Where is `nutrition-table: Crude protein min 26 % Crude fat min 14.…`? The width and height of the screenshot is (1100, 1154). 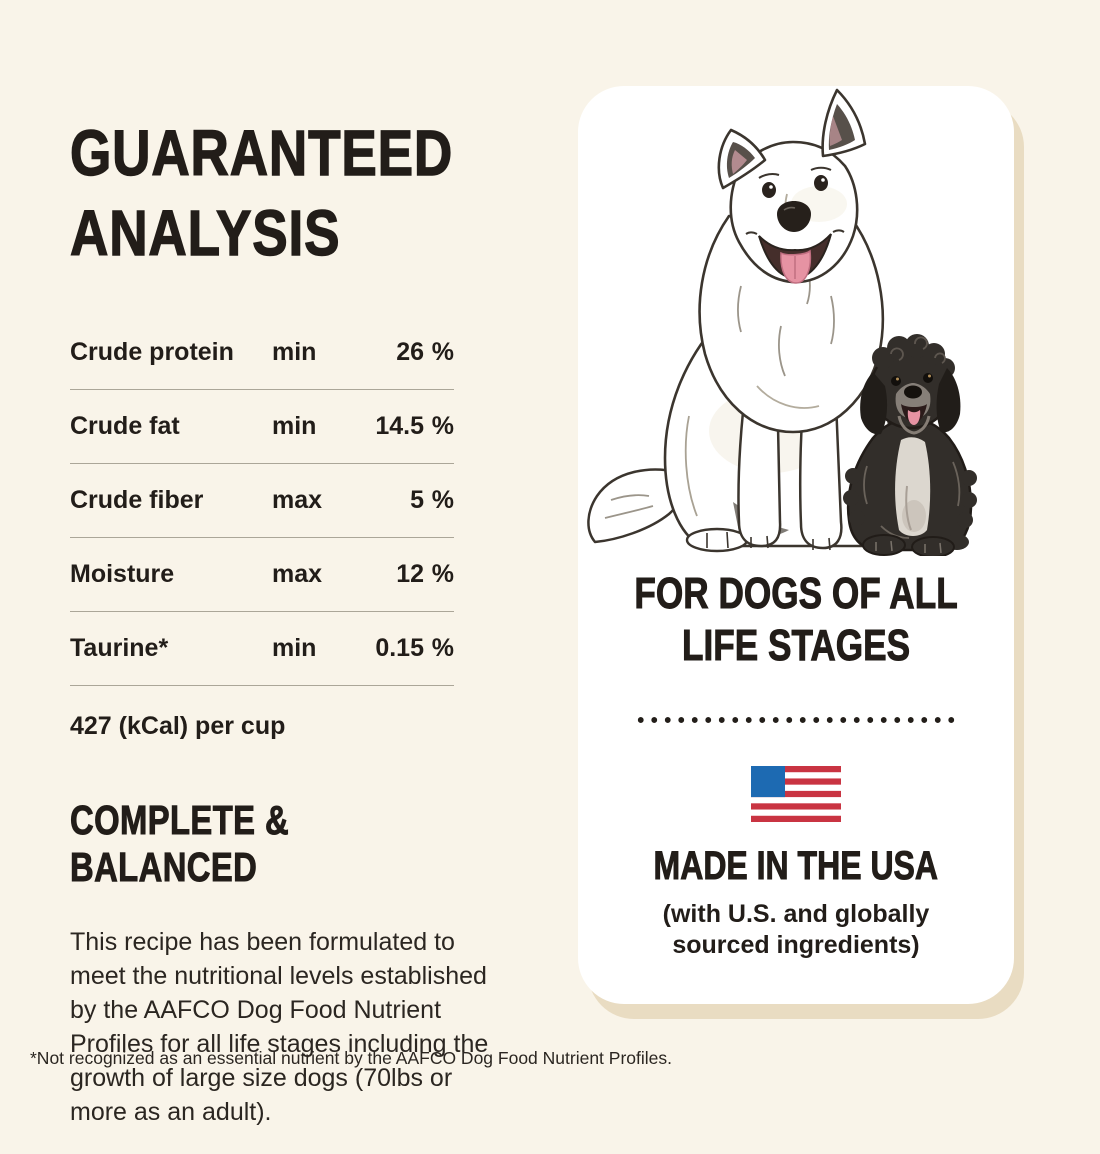 nutrition-table: Crude protein min 26 % Crude fat min 14.… is located at coordinates (262, 501).